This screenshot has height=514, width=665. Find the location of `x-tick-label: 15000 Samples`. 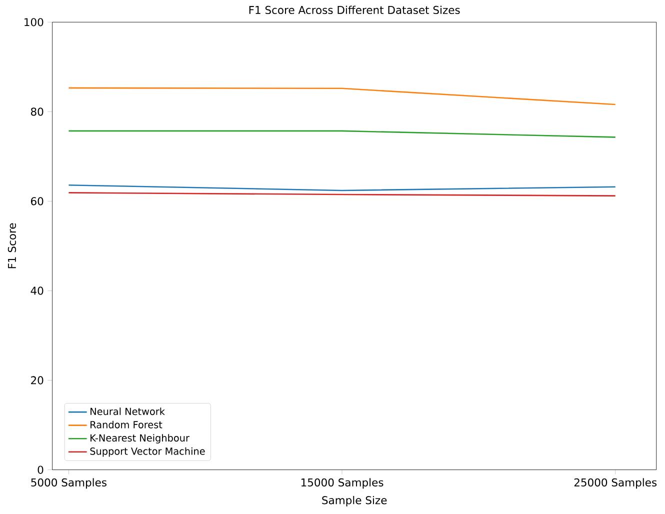

x-tick-label: 15000 Samples is located at coordinates (342, 483).